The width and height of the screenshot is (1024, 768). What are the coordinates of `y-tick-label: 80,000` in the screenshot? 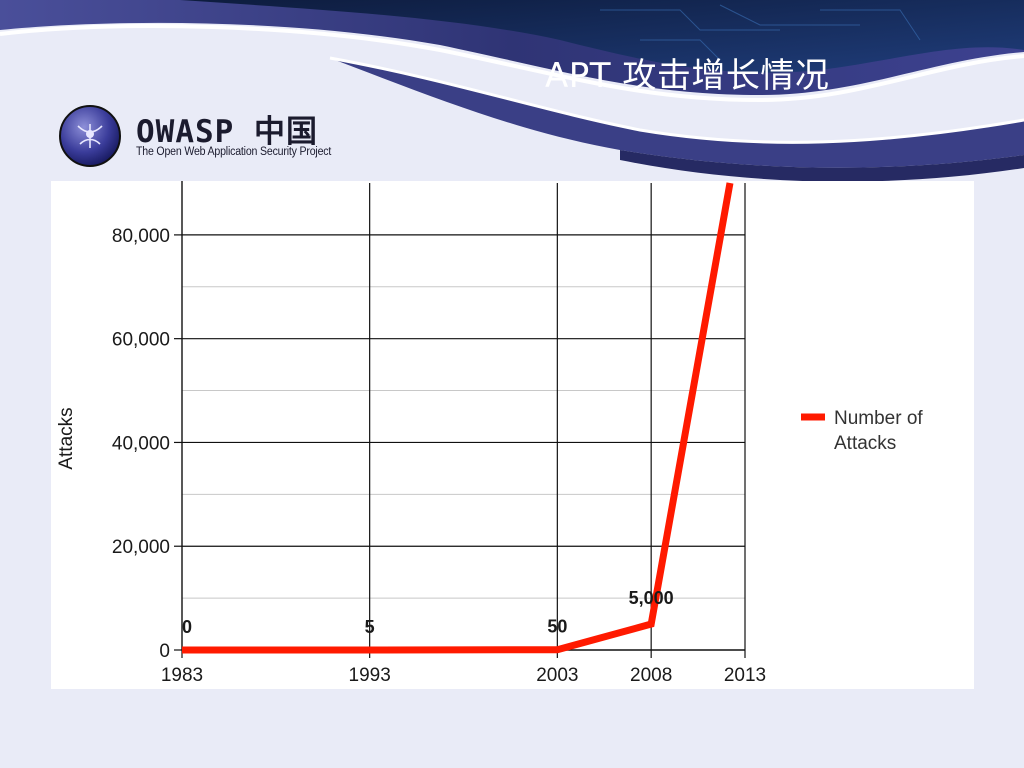 It's located at (141, 236).